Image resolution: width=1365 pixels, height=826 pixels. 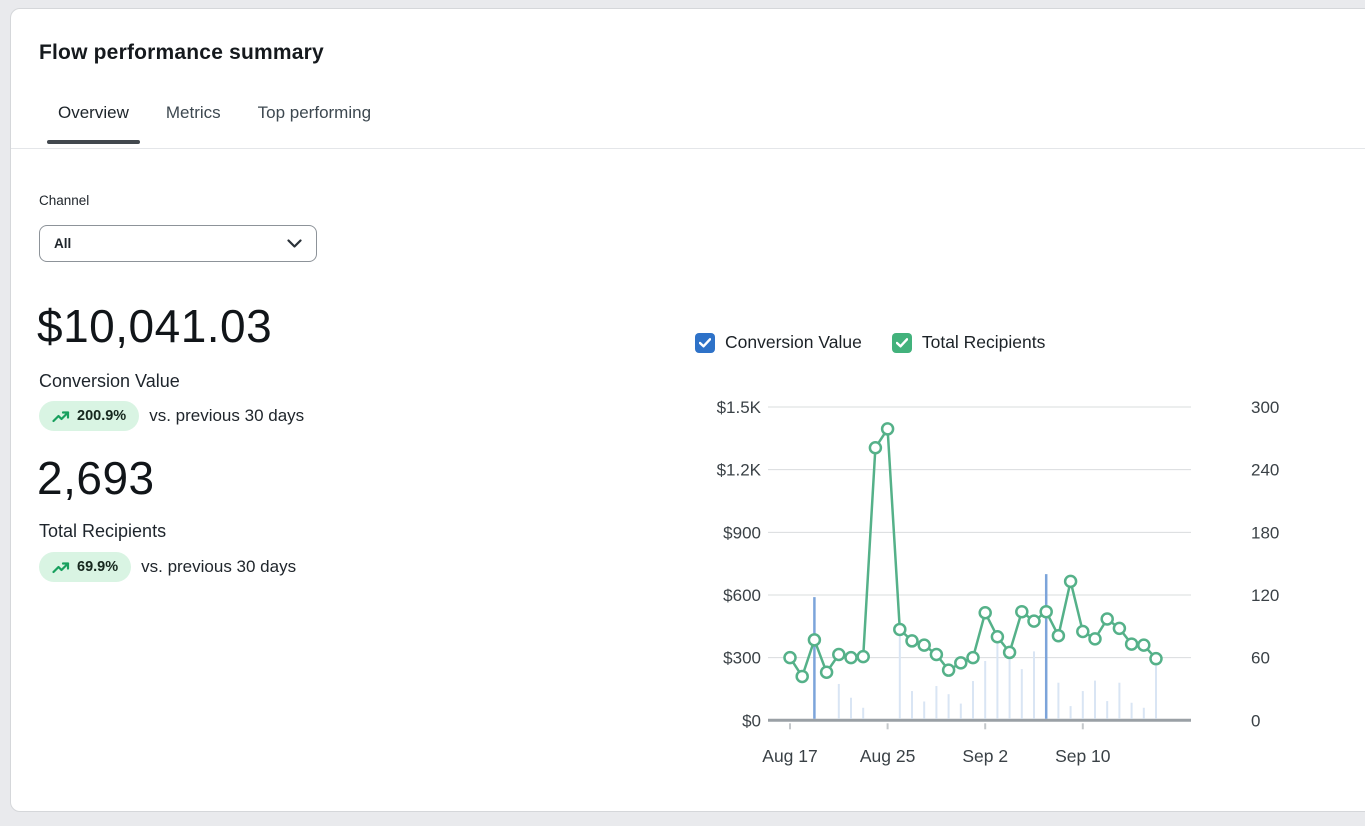 I want to click on left-axis-tick: $1.2K, so click(x=739, y=470).